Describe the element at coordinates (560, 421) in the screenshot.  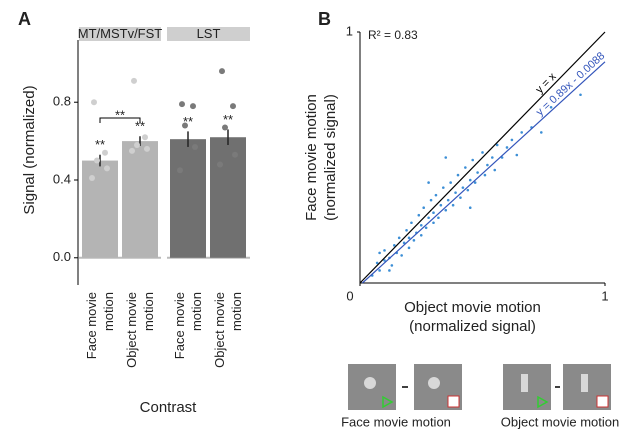
I see `stimulus-label: Object movie motion` at that location.